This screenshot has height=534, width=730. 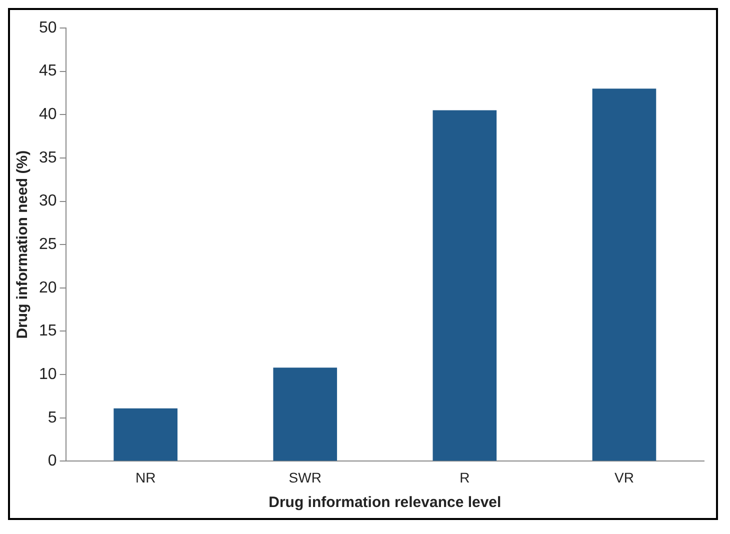 I want to click on y-tick-label: 35, so click(x=48, y=157).